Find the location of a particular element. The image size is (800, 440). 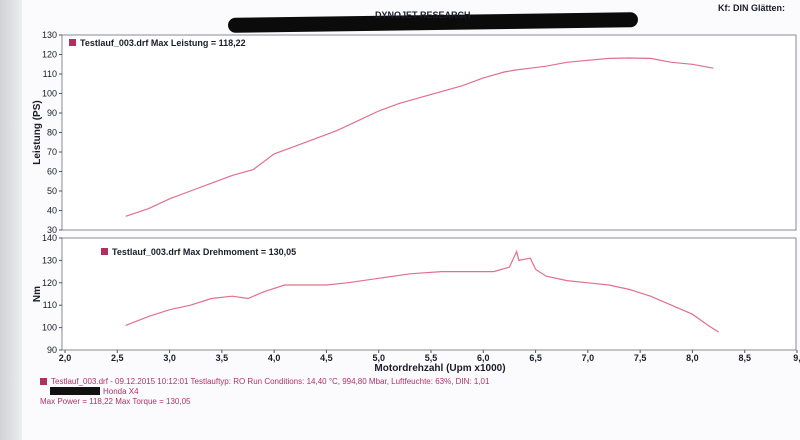

y-tick-label: 60 is located at coordinates (52, 172).